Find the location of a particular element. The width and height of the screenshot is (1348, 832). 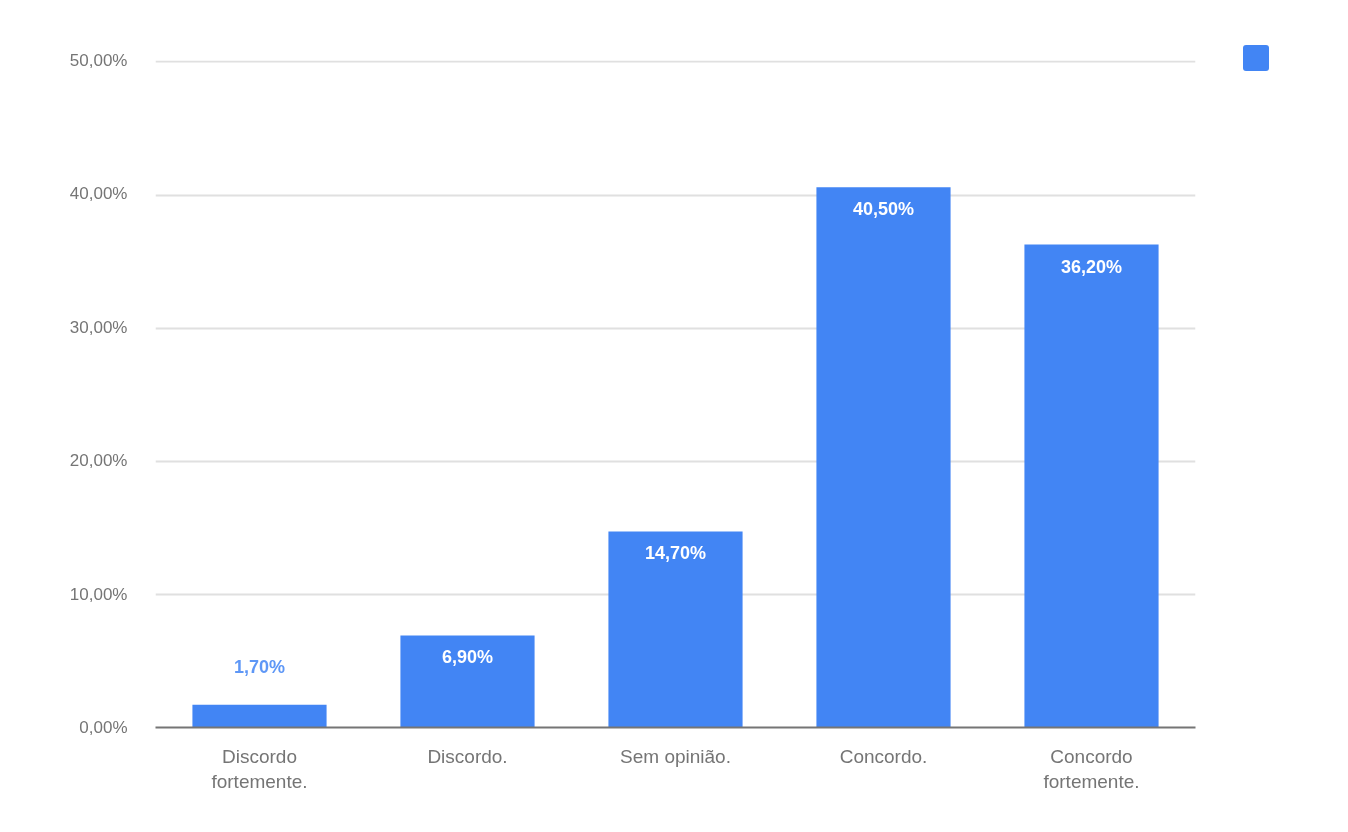

y-tick-label: 30,00% is located at coordinates (98, 327).